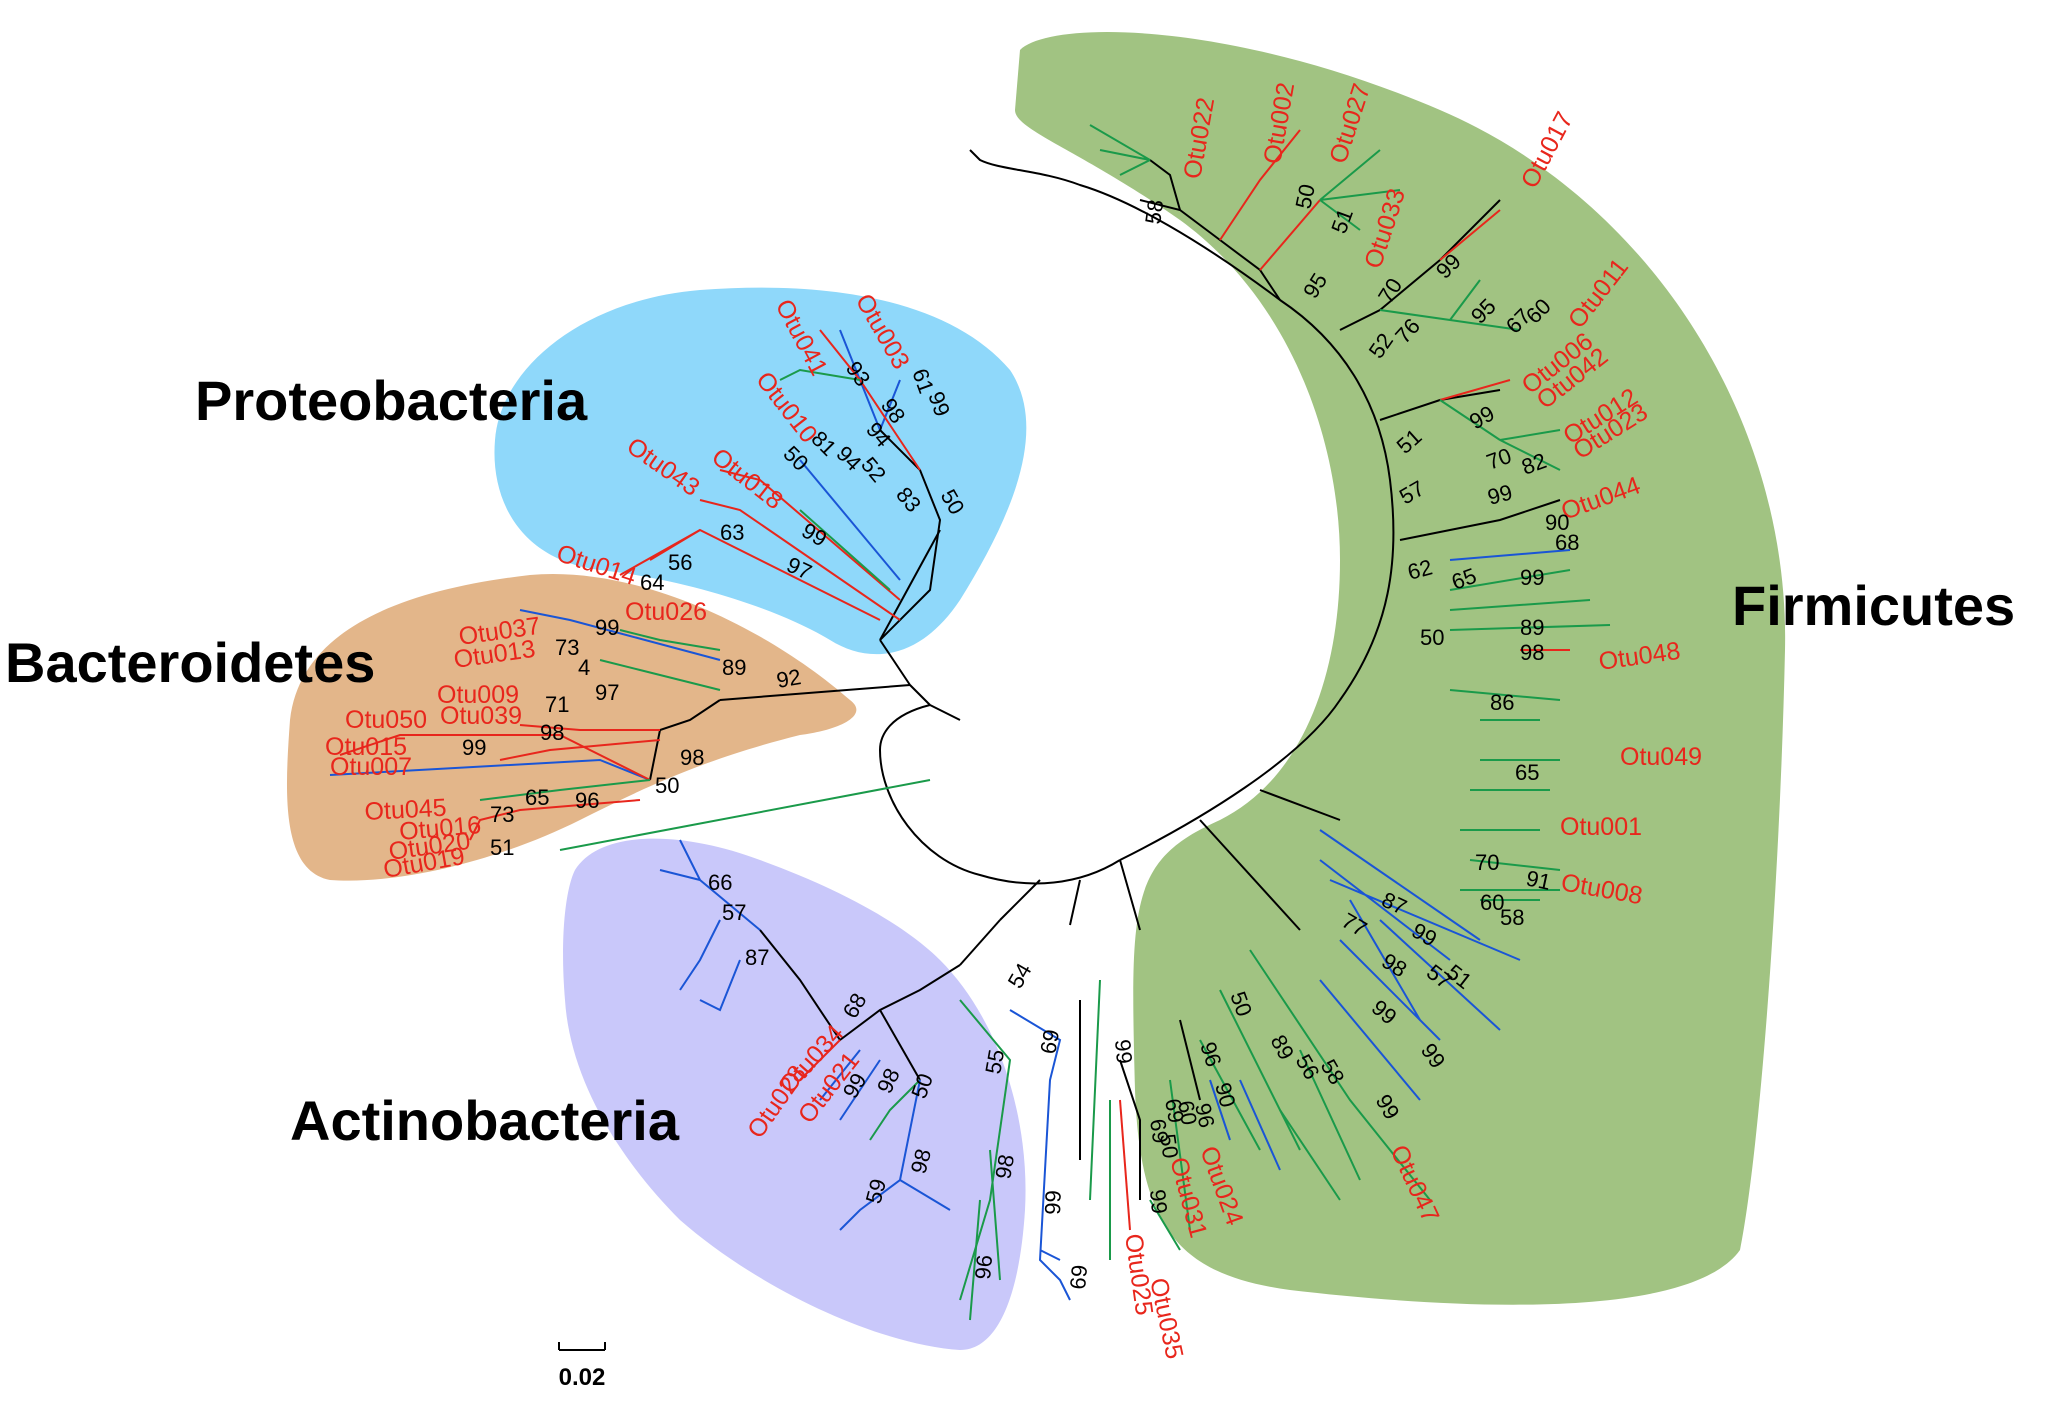  What do you see at coordinates (607, 692) in the screenshot?
I see `bootstrap-value: 97` at bounding box center [607, 692].